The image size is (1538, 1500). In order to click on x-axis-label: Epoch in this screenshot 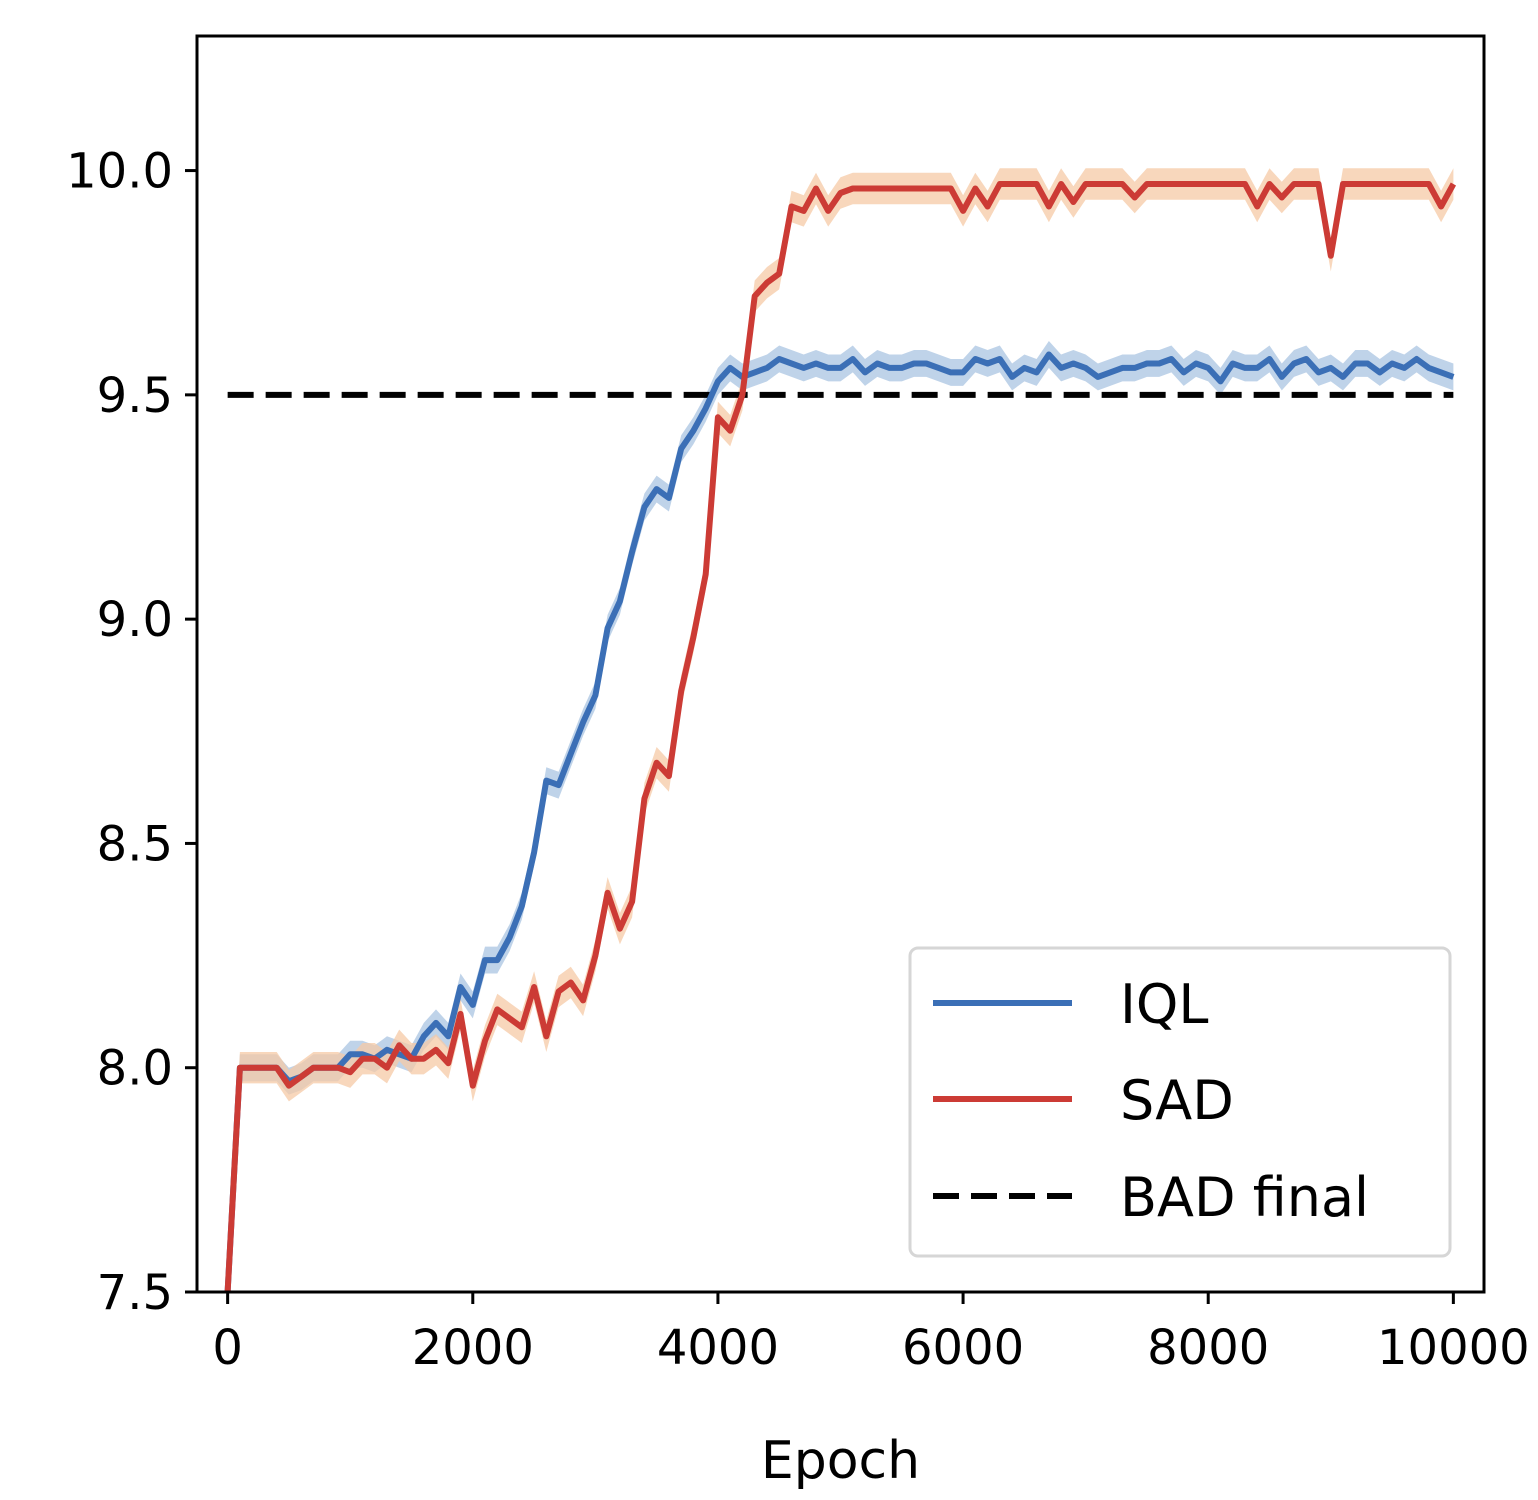, I will do `click(840, 1461)`.